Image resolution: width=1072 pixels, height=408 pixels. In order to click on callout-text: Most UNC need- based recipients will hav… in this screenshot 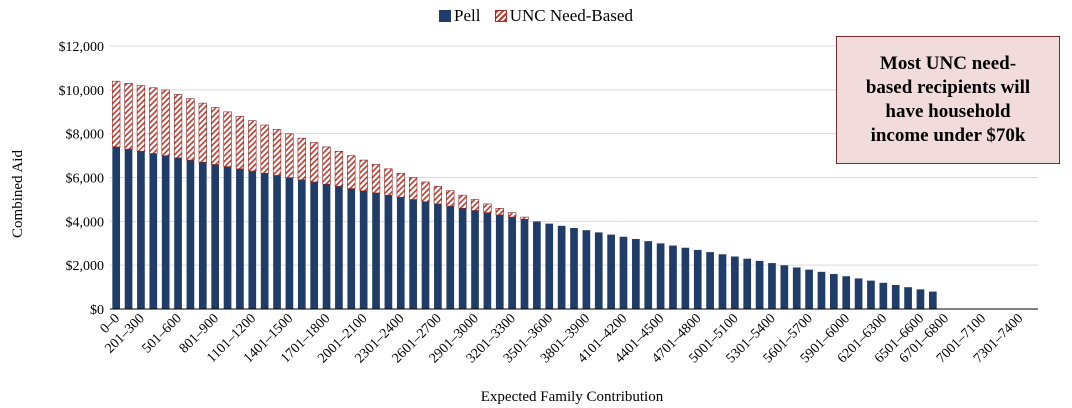, I will do `click(948, 100)`.